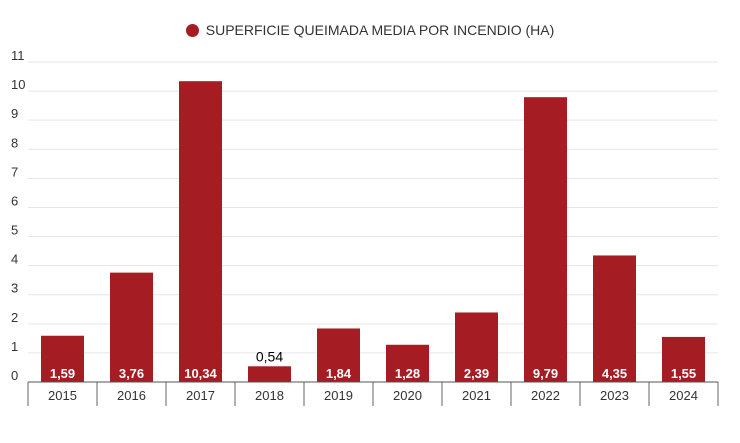 This screenshot has width=740, height=443. Describe the element at coordinates (269, 356) in the screenshot. I see `data-label: 0,54` at that location.